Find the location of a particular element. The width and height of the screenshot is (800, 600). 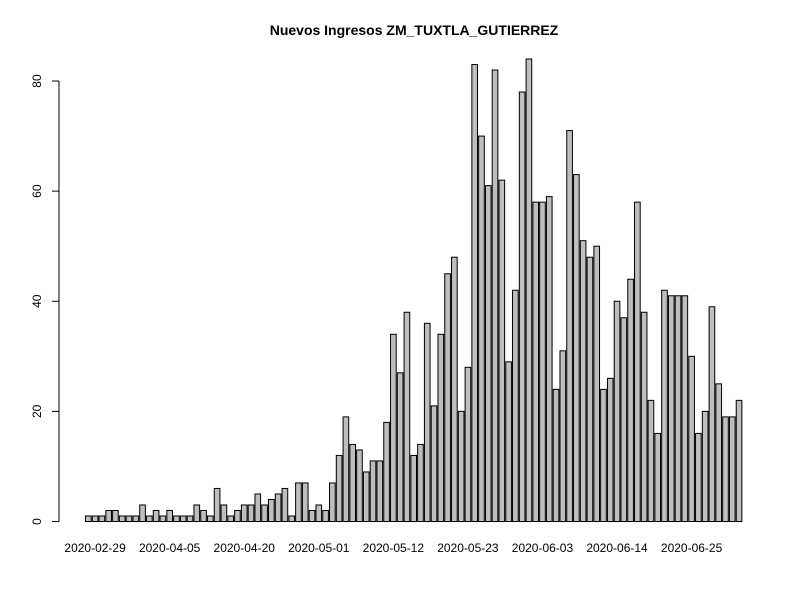

y-tick-label: 0 is located at coordinates (37, 521).